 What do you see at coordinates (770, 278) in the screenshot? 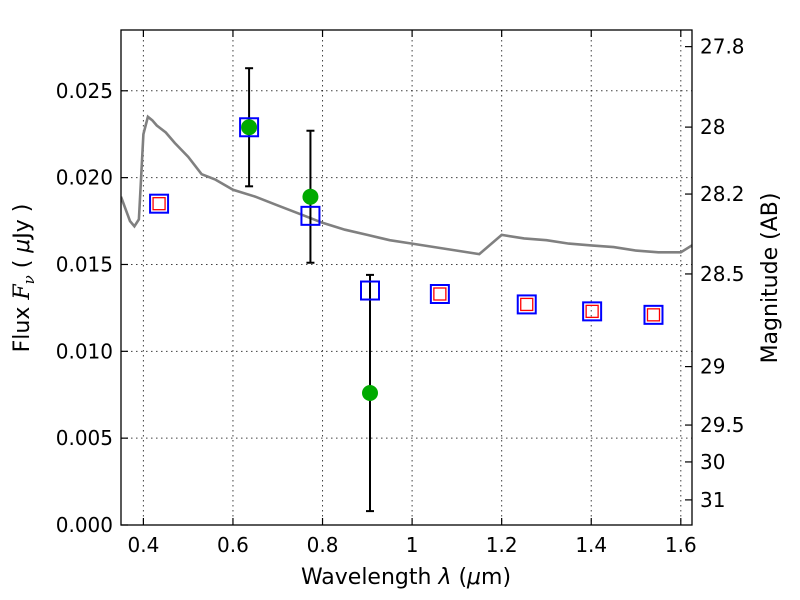
I see `right-axis-label: Magnitude (AB)` at bounding box center [770, 278].